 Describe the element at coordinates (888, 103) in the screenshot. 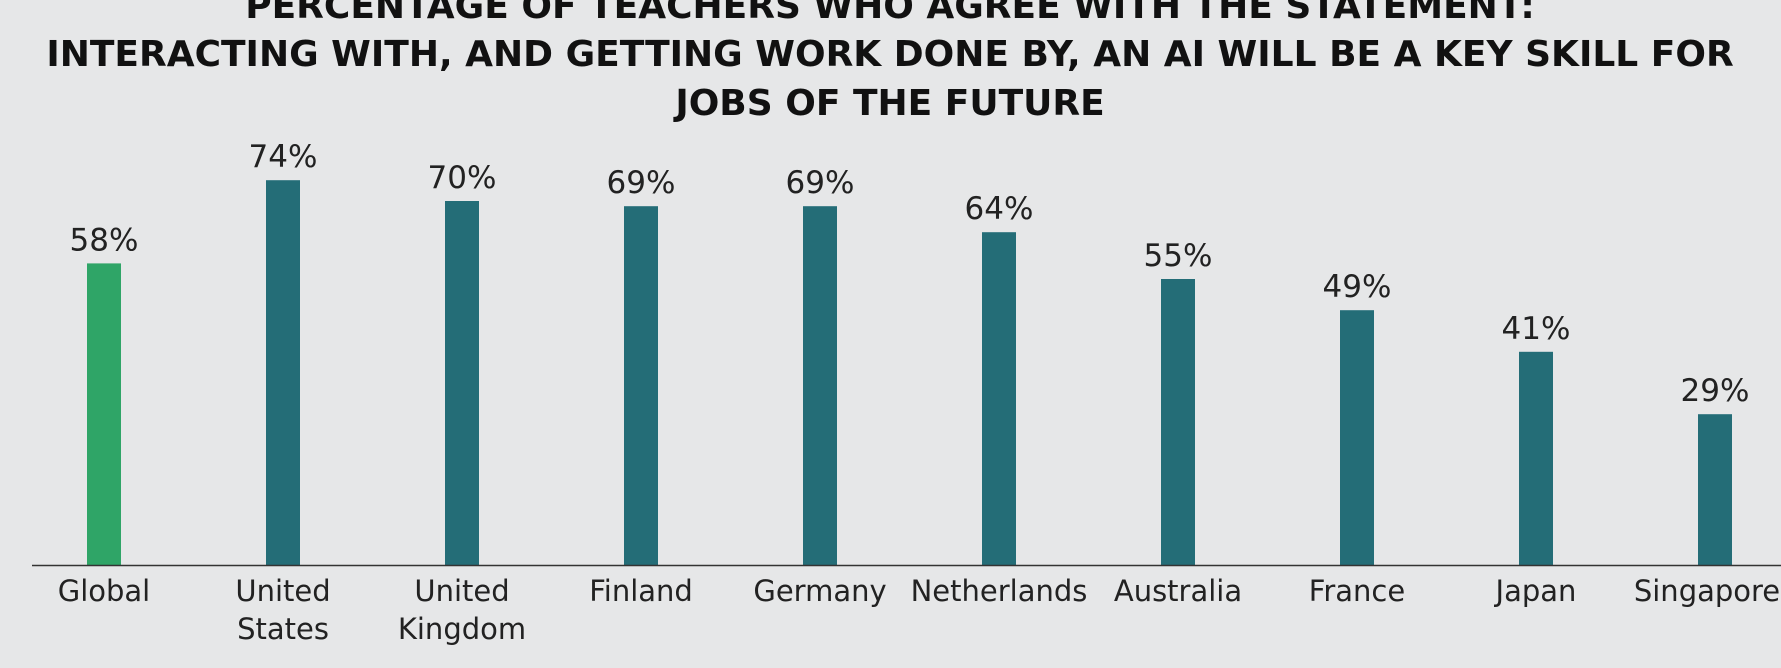

I see `chart-title-line-3: JOBS OF THE FUTURE` at that location.